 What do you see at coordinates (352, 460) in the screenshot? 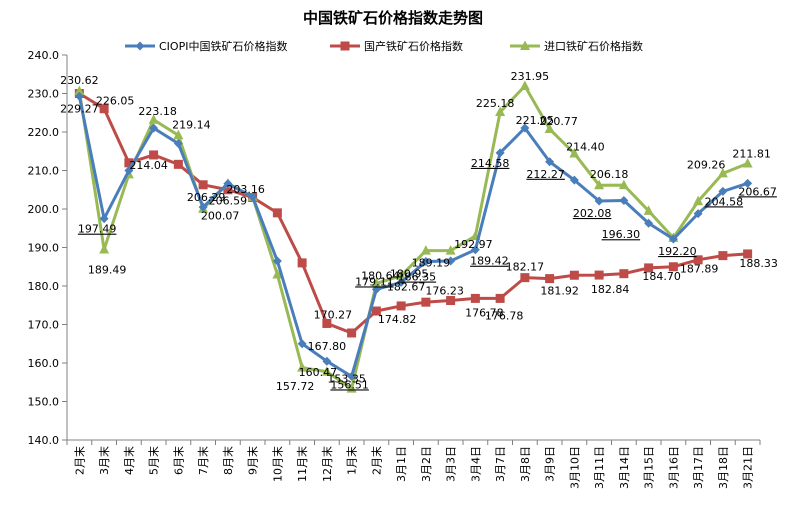
I see `x-tick-label: 1月末` at bounding box center [352, 460].